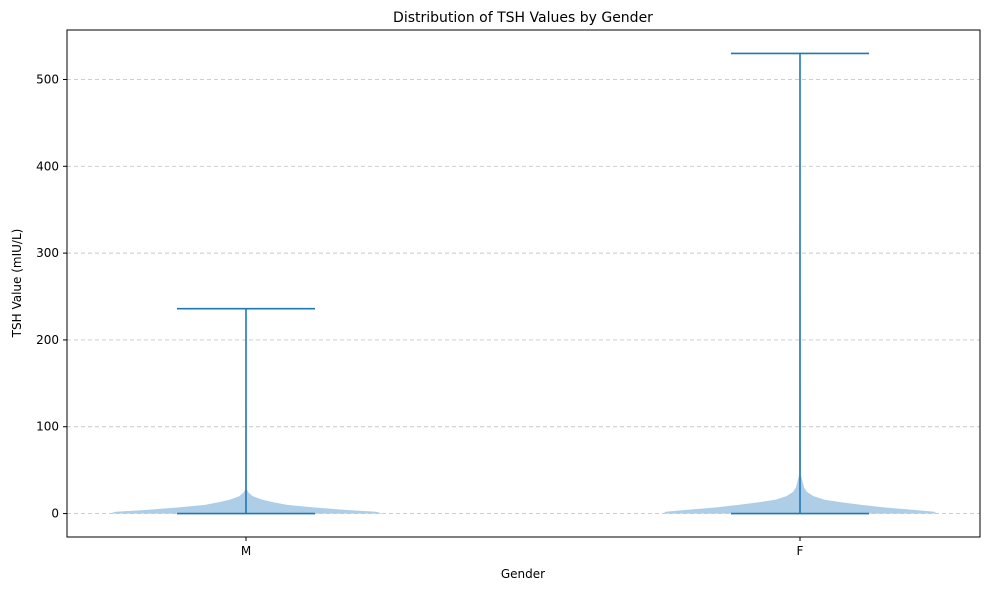  Describe the element at coordinates (47, 79) in the screenshot. I see `y-tick-label: 500` at that location.